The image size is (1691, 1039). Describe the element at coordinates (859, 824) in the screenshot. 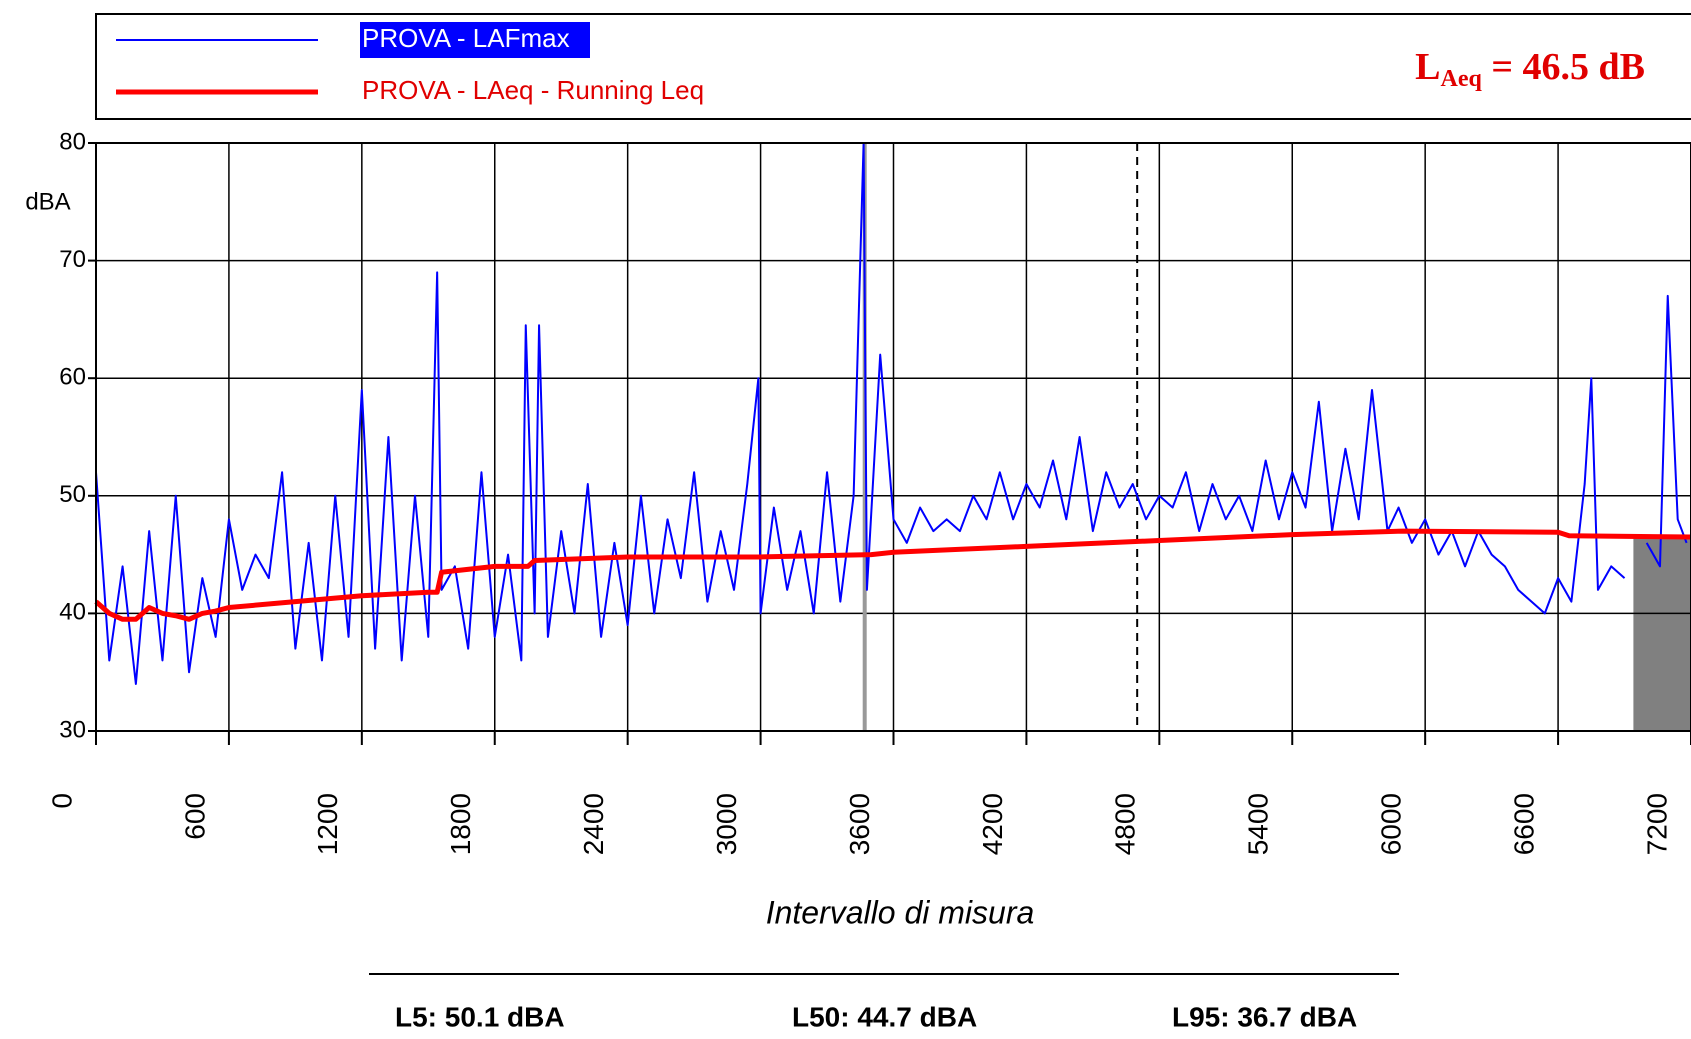

I see `x-tick-label: 3600` at that location.